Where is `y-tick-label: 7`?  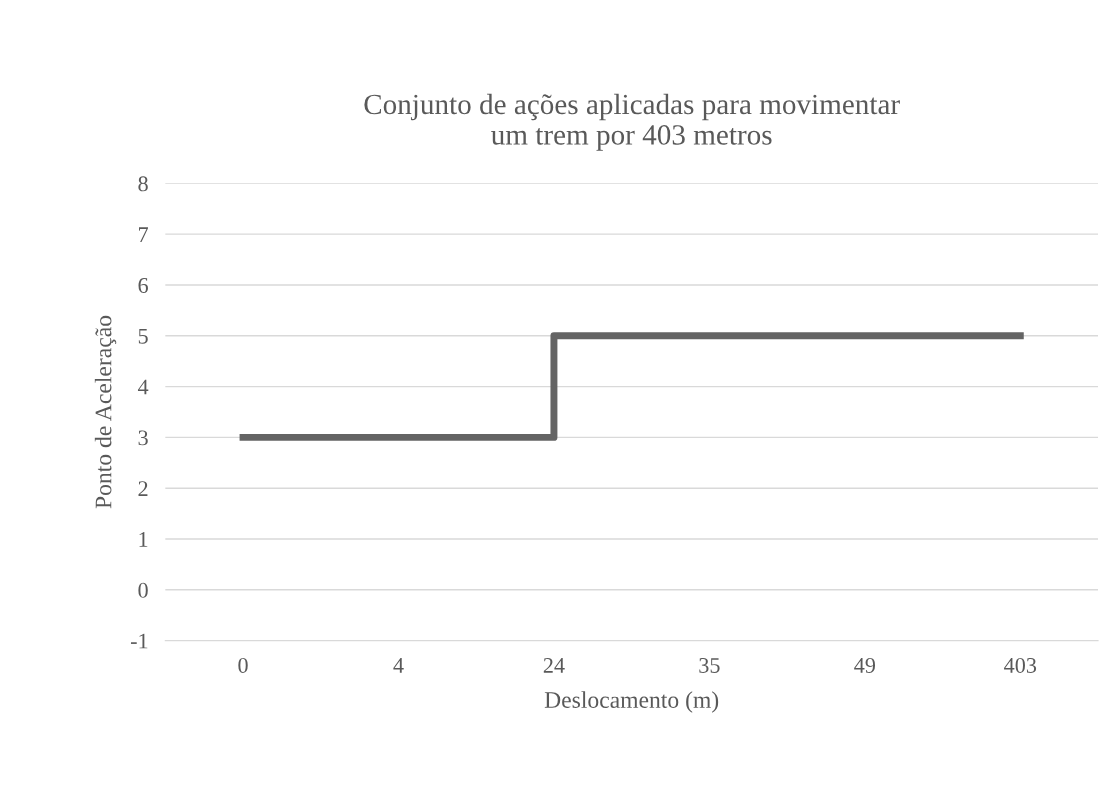
y-tick-label: 7 is located at coordinates (144, 234).